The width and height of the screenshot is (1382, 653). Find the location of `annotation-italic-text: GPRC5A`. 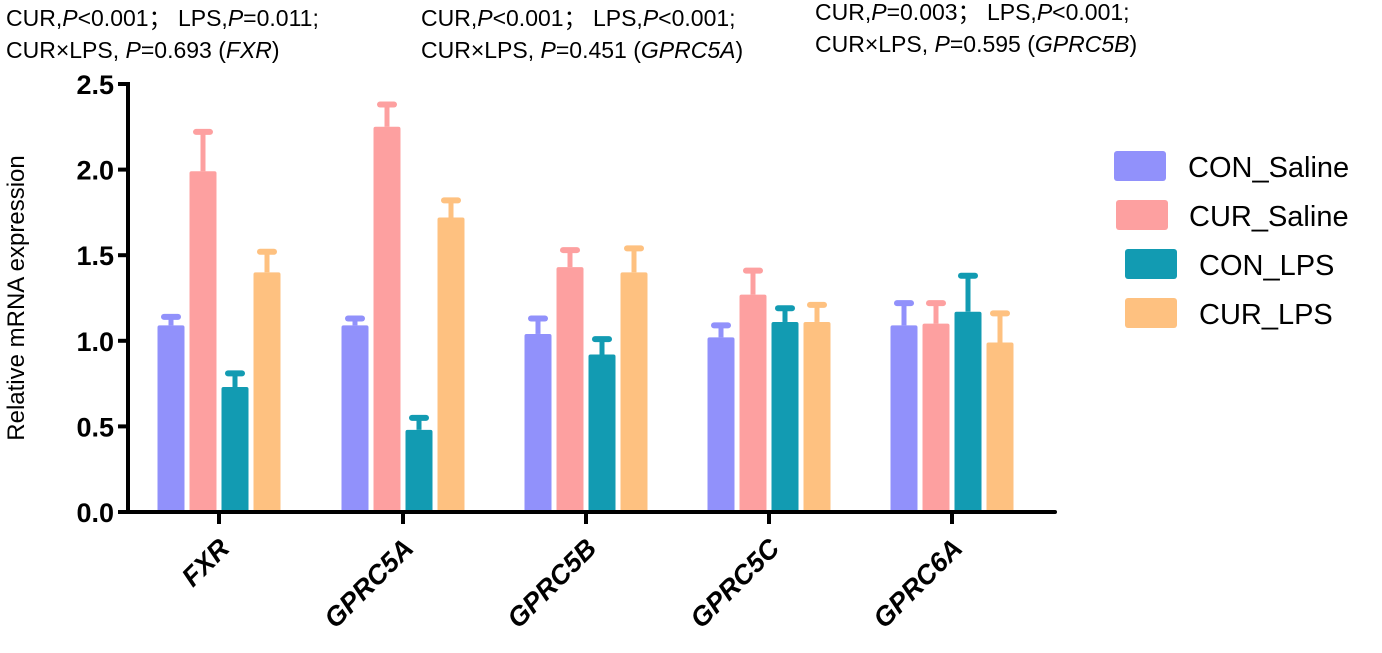

annotation-italic-text: GPRC5A is located at coordinates (688, 50).